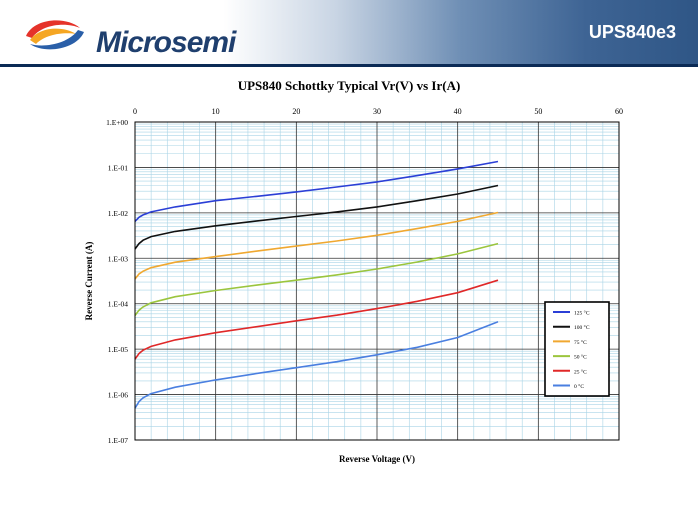  I want to click on header-banner, so click(349, 32).